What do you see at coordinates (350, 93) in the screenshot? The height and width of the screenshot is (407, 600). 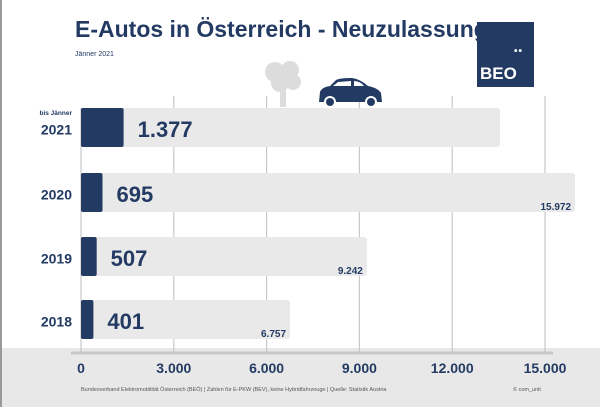 I see `car-icon` at bounding box center [350, 93].